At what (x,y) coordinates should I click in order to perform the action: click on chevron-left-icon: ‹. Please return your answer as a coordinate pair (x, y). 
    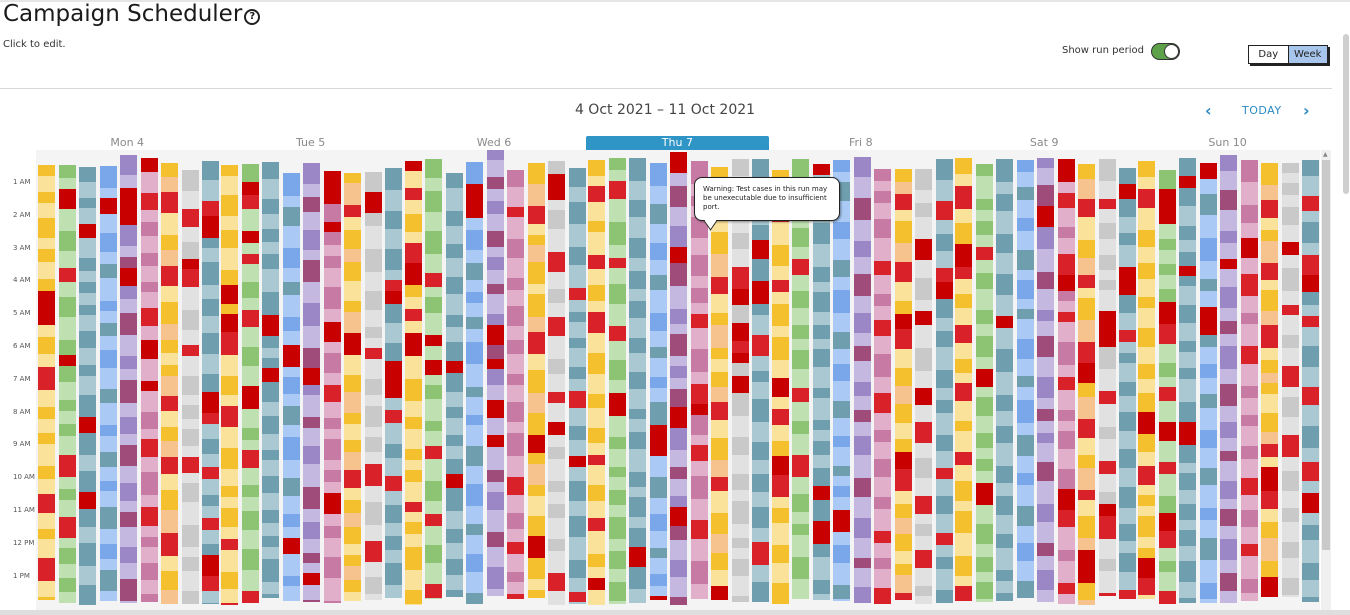
    Looking at the image, I should click on (1208, 110).